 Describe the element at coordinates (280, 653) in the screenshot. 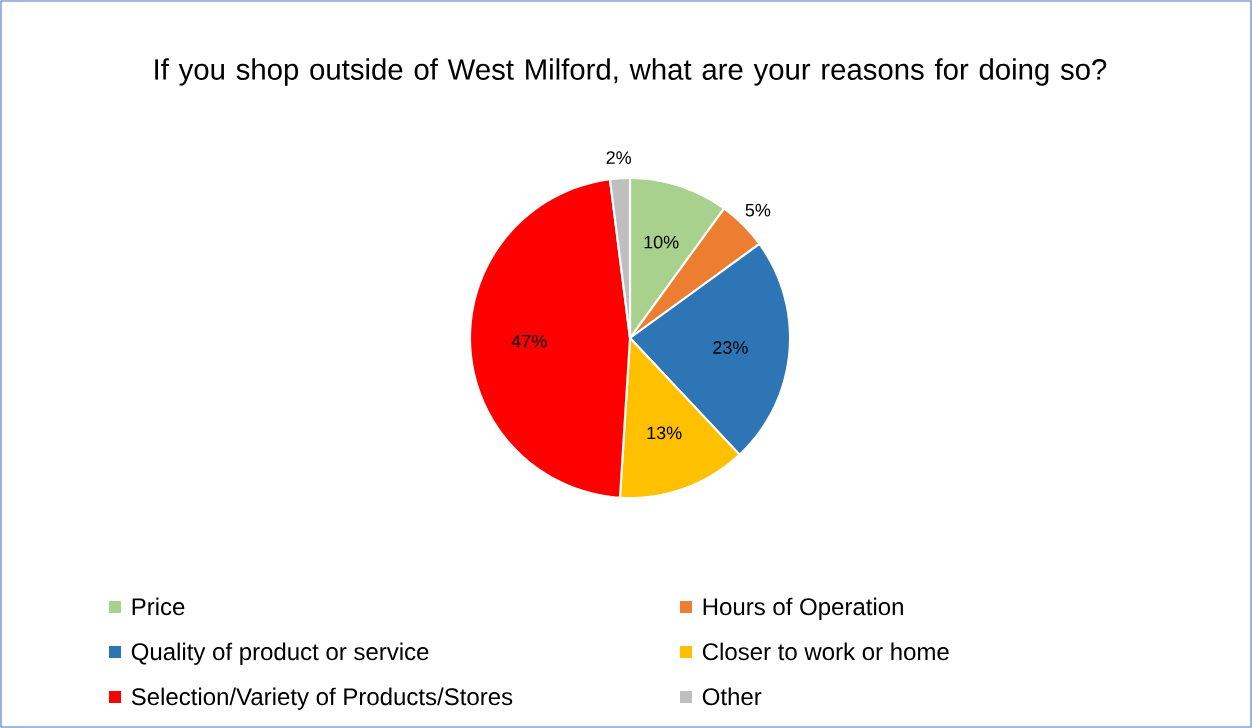

I see `legend-label: Quality of product or service` at that location.